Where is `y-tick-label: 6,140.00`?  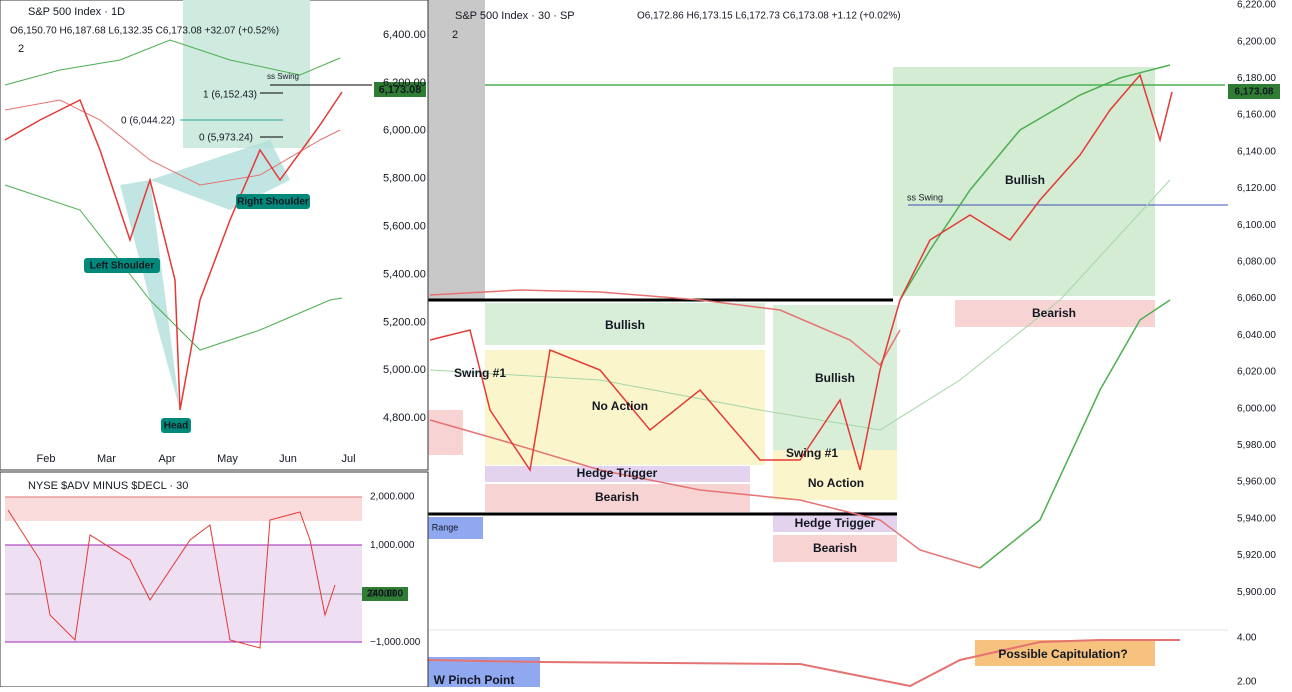
y-tick-label: 6,140.00 is located at coordinates (1256, 151).